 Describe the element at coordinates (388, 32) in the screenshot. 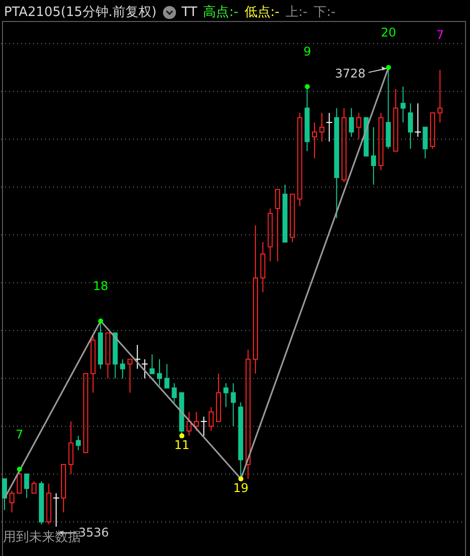

I see `annotation: 20` at that location.